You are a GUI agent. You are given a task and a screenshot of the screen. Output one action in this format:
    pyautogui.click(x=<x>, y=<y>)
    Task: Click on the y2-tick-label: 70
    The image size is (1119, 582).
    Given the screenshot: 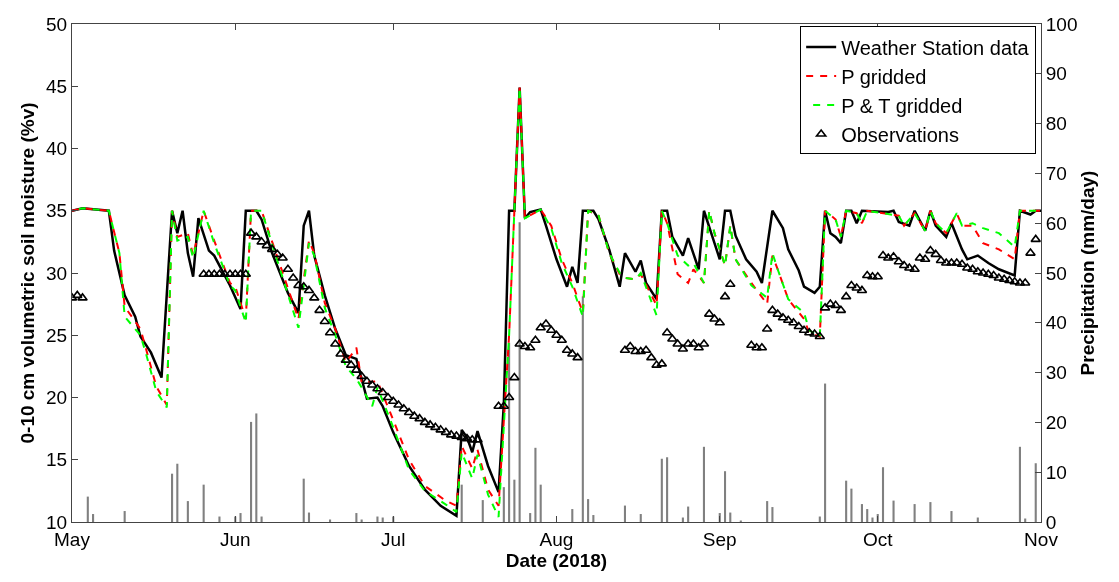 What is the action you would take?
    pyautogui.click(x=1056, y=174)
    